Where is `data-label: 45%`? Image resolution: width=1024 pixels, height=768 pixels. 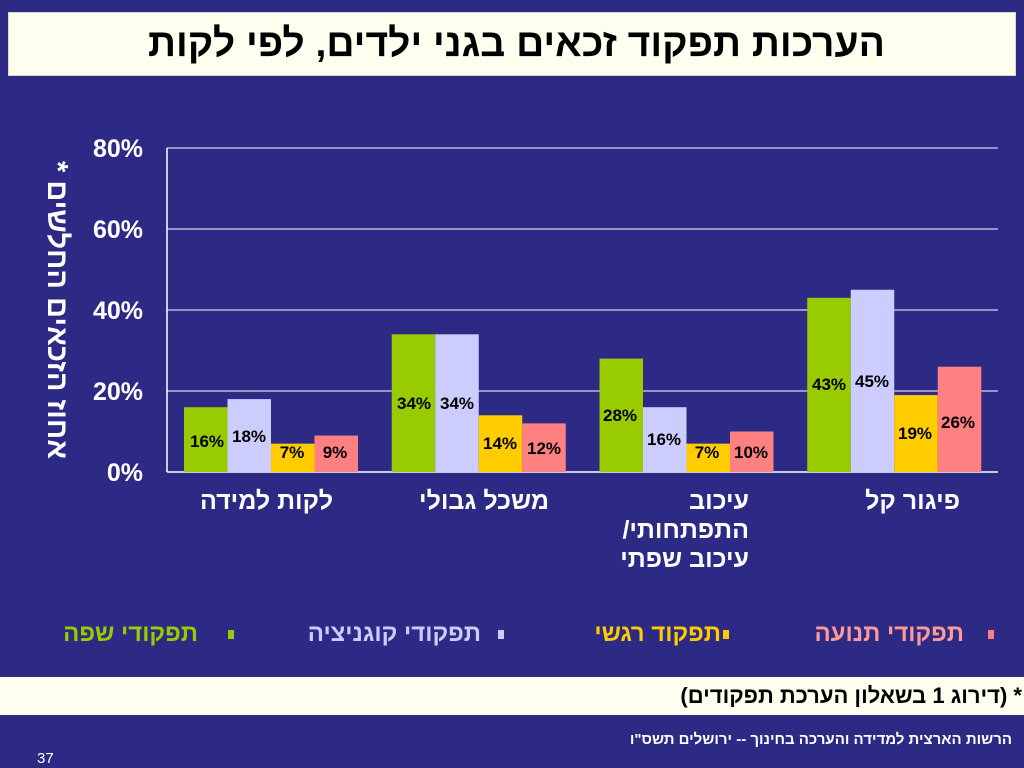 data-label: 45% is located at coordinates (872, 381).